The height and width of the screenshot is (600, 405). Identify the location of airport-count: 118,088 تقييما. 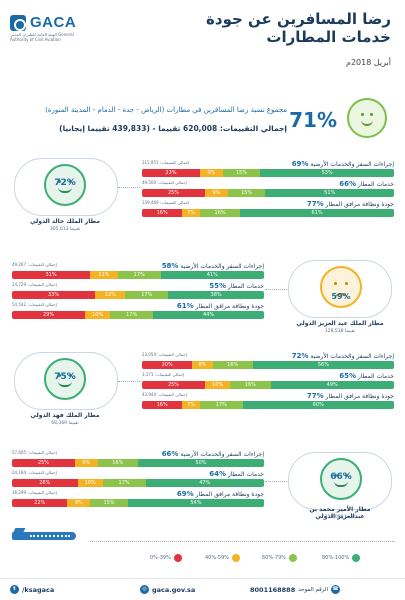
(340, 517).